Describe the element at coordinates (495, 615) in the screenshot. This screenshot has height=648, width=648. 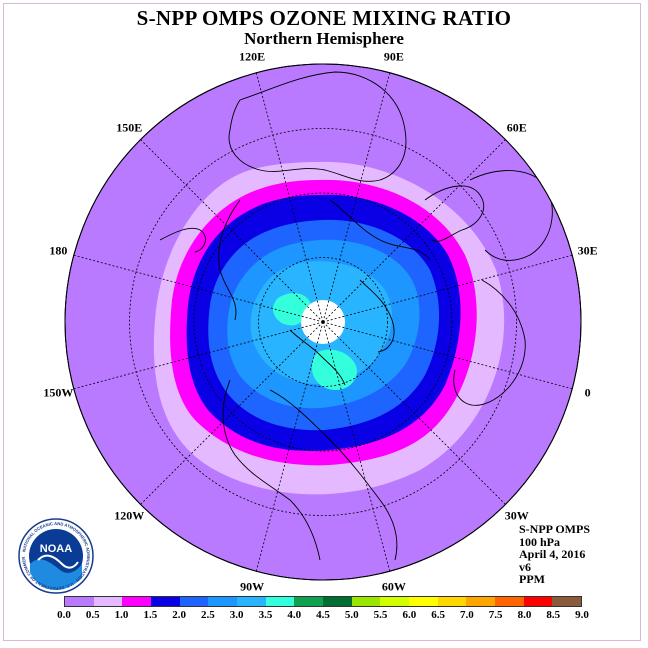
I see `colorbar-tick-label: 7.5` at that location.